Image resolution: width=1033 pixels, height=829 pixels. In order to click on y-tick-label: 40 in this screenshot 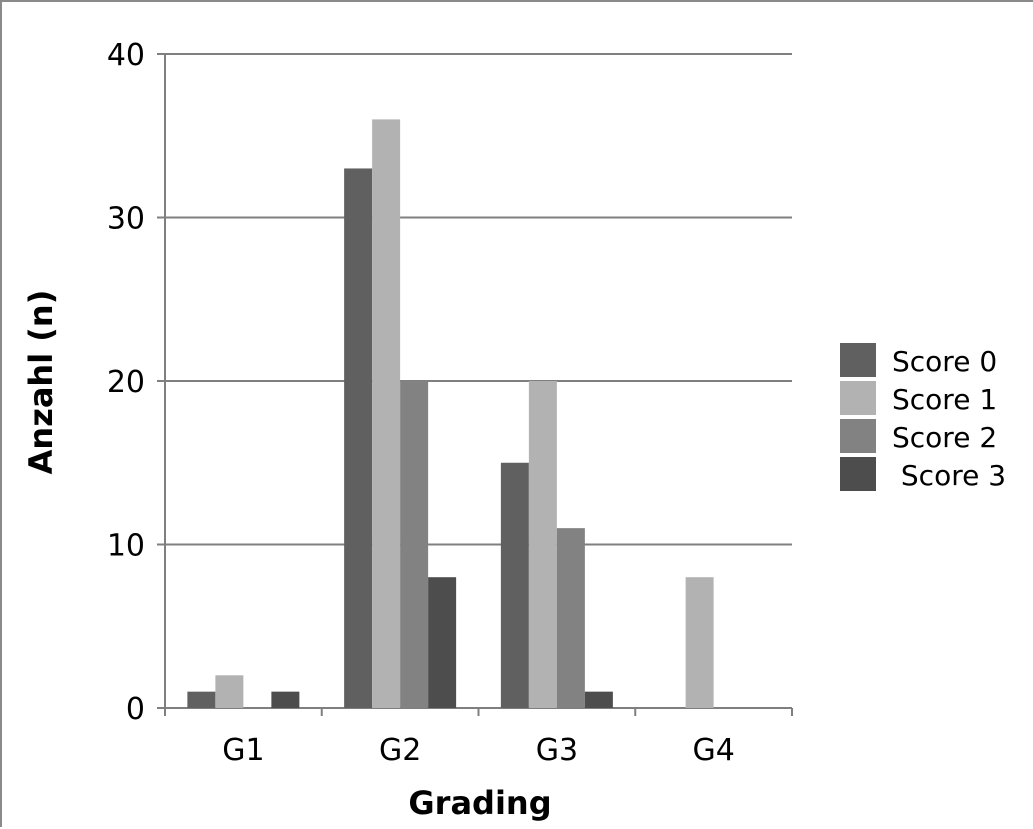, I will do `click(126, 55)`.